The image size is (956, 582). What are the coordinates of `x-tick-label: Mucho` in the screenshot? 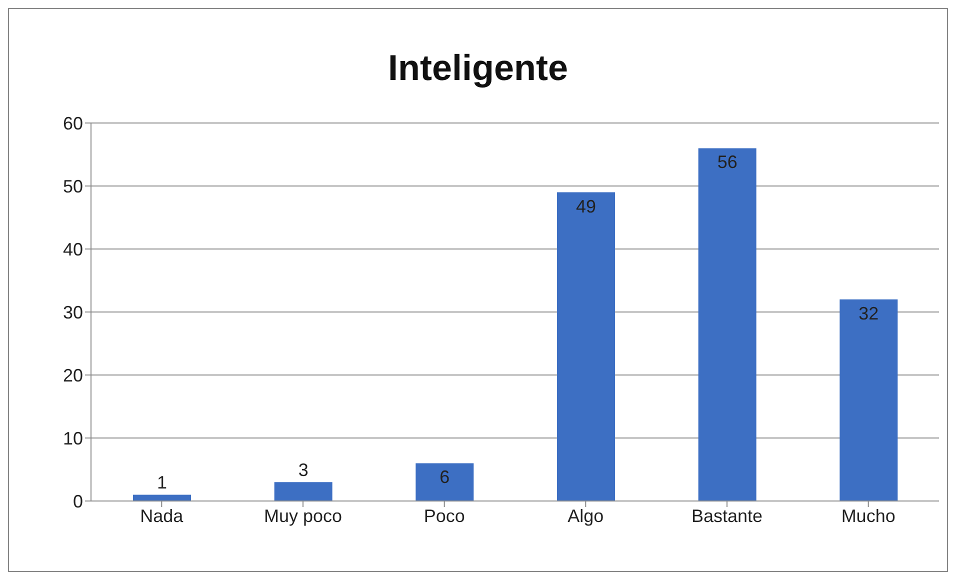 It's located at (868, 516).